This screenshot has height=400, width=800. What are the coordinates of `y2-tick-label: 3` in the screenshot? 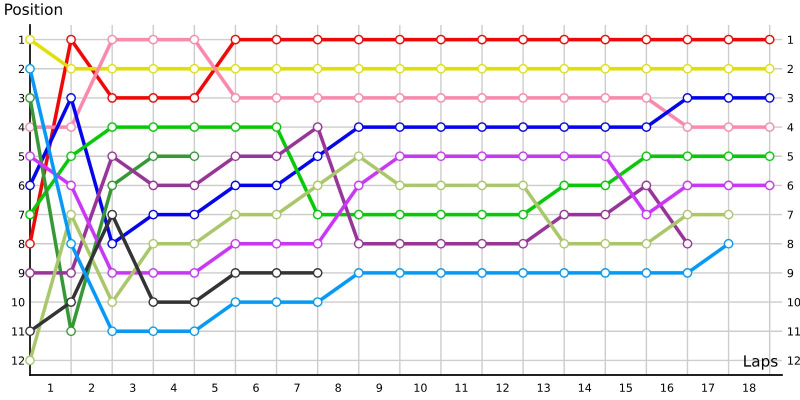 It's located at (791, 98).